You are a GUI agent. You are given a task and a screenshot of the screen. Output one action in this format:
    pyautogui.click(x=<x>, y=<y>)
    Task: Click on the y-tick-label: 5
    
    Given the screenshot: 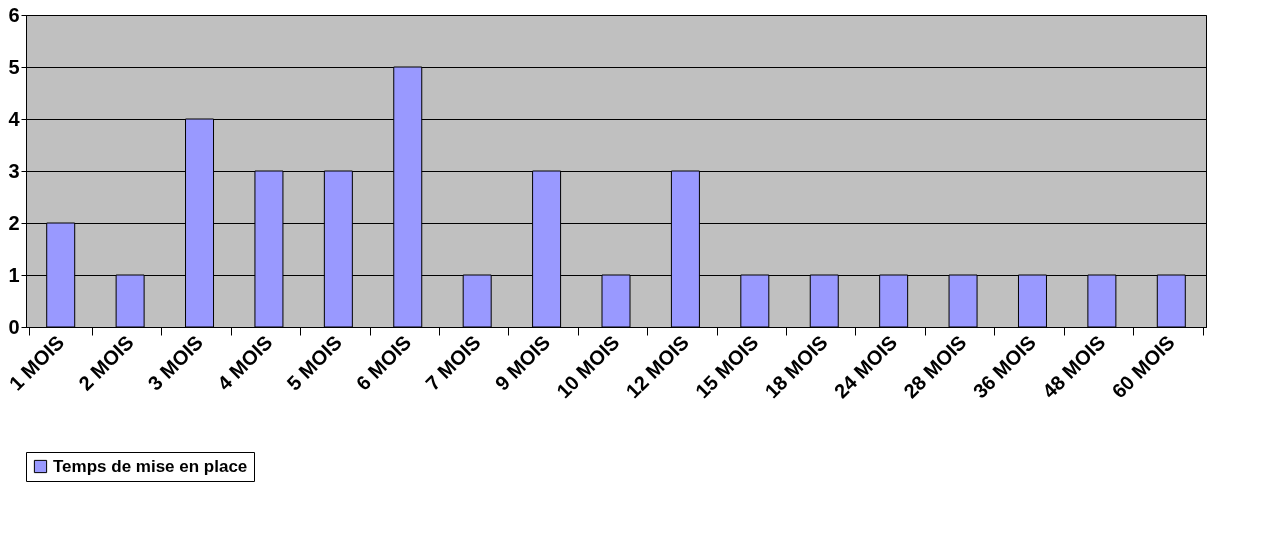 What is the action you would take?
    pyautogui.click(x=14, y=66)
    